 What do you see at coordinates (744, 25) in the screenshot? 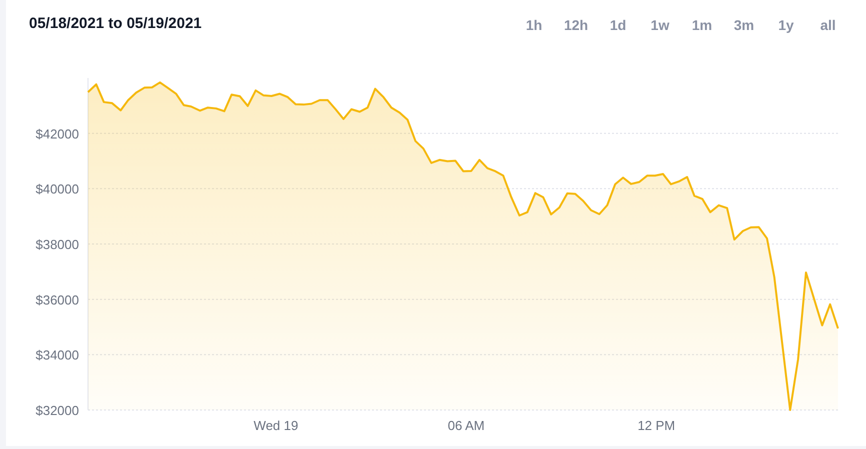
I see `text: 3m` at bounding box center [744, 25].